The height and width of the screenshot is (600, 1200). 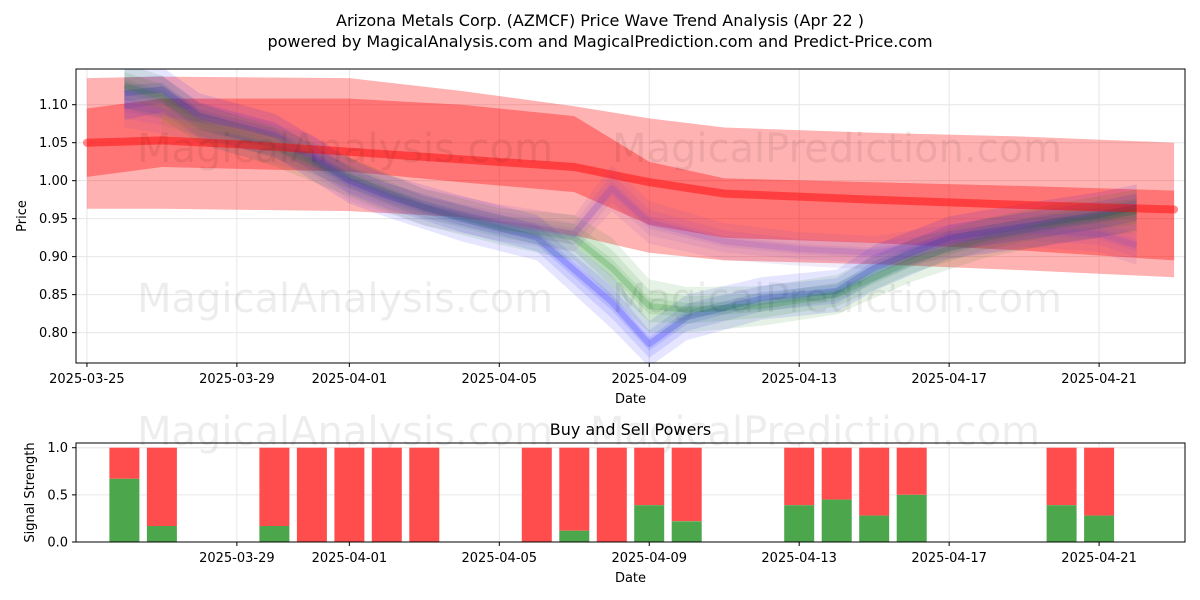 What do you see at coordinates (53, 219) in the screenshot?
I see `price-y-tick-label: 0.95` at bounding box center [53, 219].